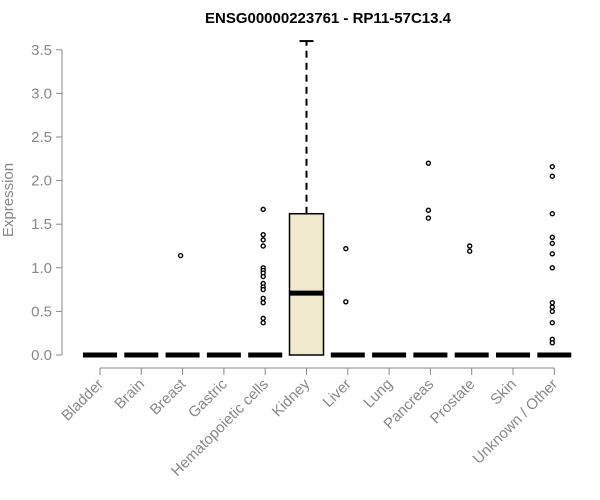  I want to click on x-tick-label: Skin, so click(503, 392).